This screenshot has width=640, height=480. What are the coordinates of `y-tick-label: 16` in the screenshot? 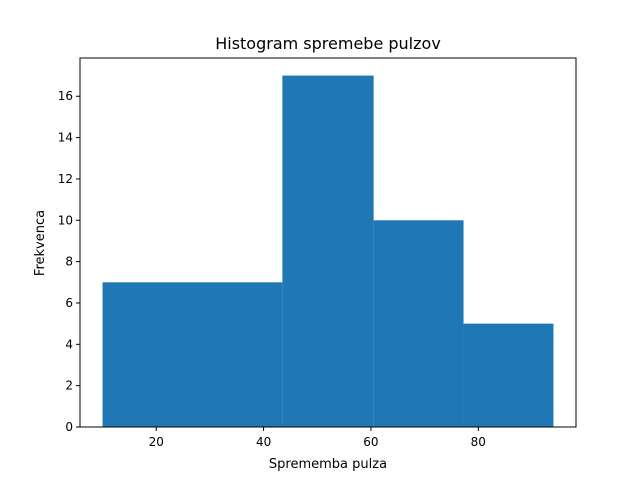 It's located at (65, 96).